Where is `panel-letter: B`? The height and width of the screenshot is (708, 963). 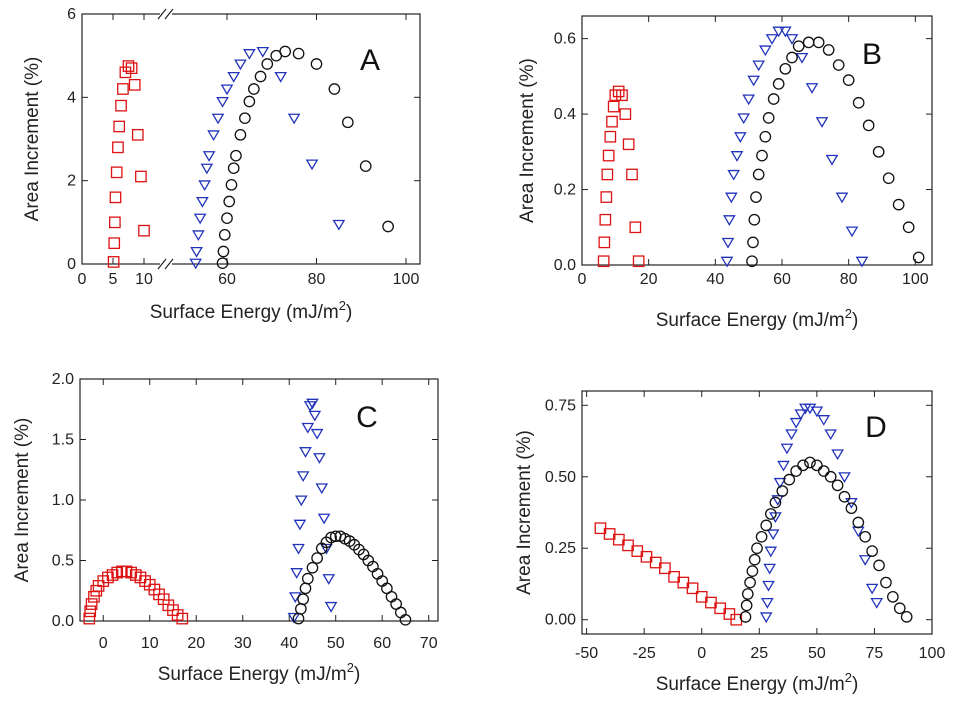 panel-letter: B is located at coordinates (872, 54).